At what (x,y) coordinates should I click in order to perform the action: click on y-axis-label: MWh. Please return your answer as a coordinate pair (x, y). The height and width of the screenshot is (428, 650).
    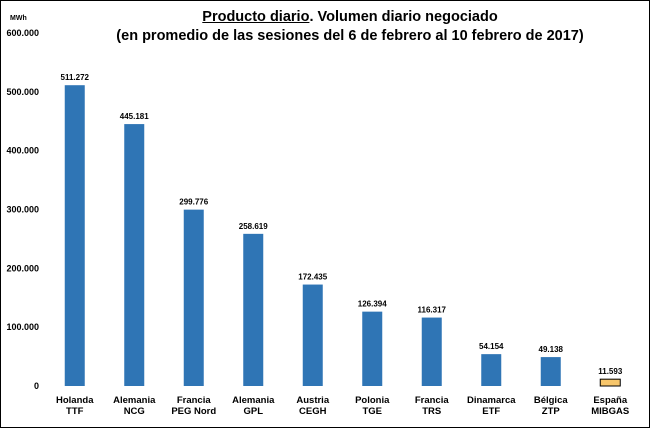
    Looking at the image, I should click on (18, 18).